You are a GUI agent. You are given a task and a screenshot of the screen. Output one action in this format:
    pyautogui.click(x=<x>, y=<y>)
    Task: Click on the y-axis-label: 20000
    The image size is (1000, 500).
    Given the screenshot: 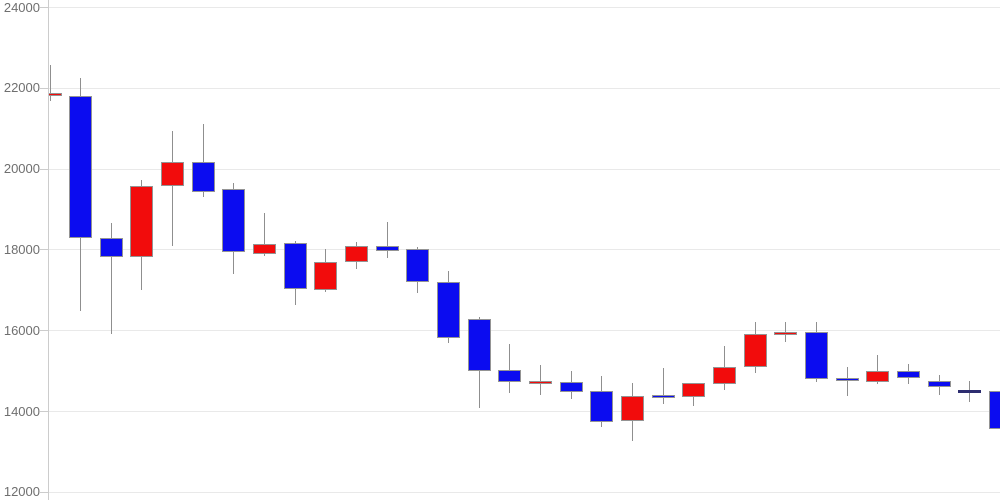 What is the action you would take?
    pyautogui.click(x=21, y=169)
    